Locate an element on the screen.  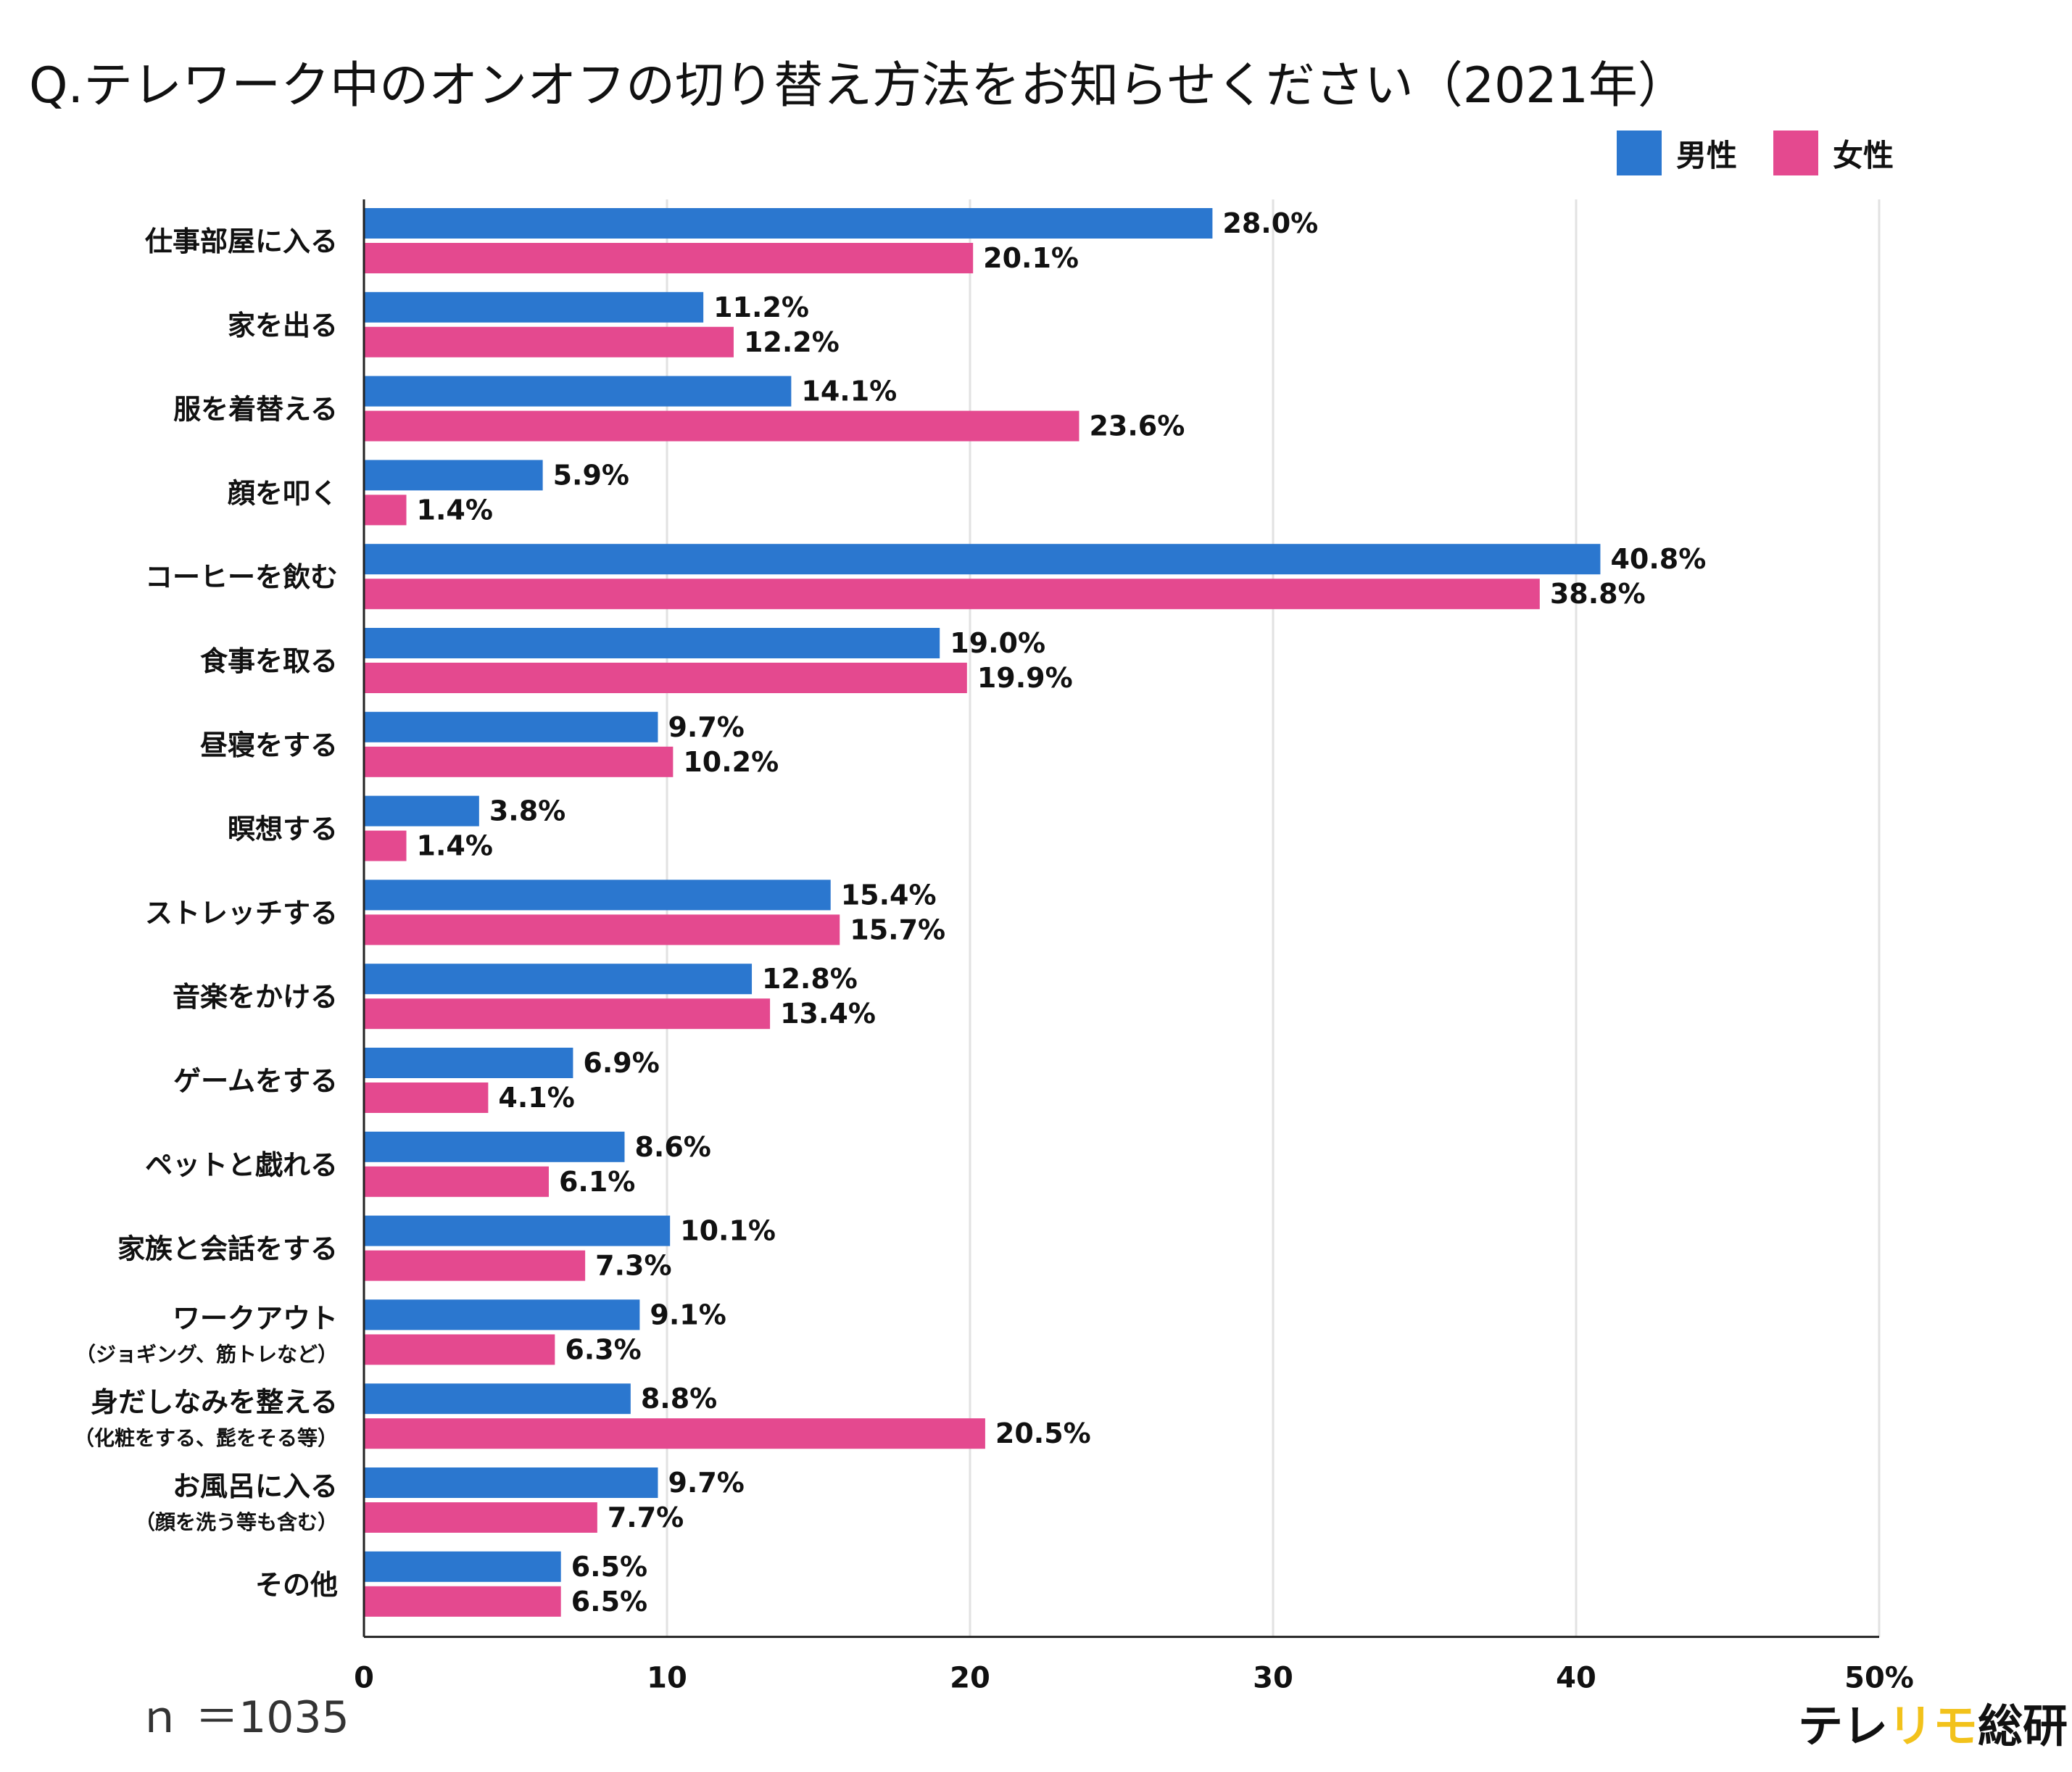
category-label: 顔を叩く is located at coordinates (283, 493).